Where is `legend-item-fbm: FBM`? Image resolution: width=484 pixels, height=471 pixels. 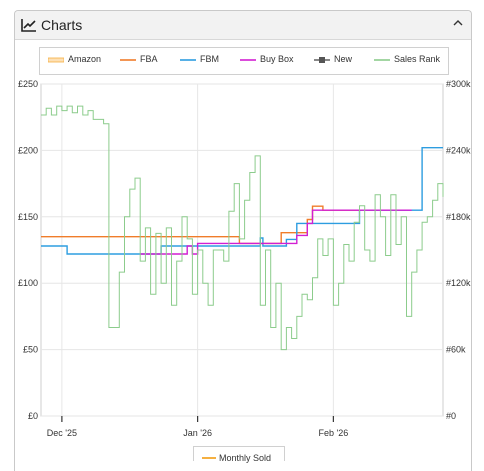
legend-item-fbm: FBM is located at coordinates (199, 59).